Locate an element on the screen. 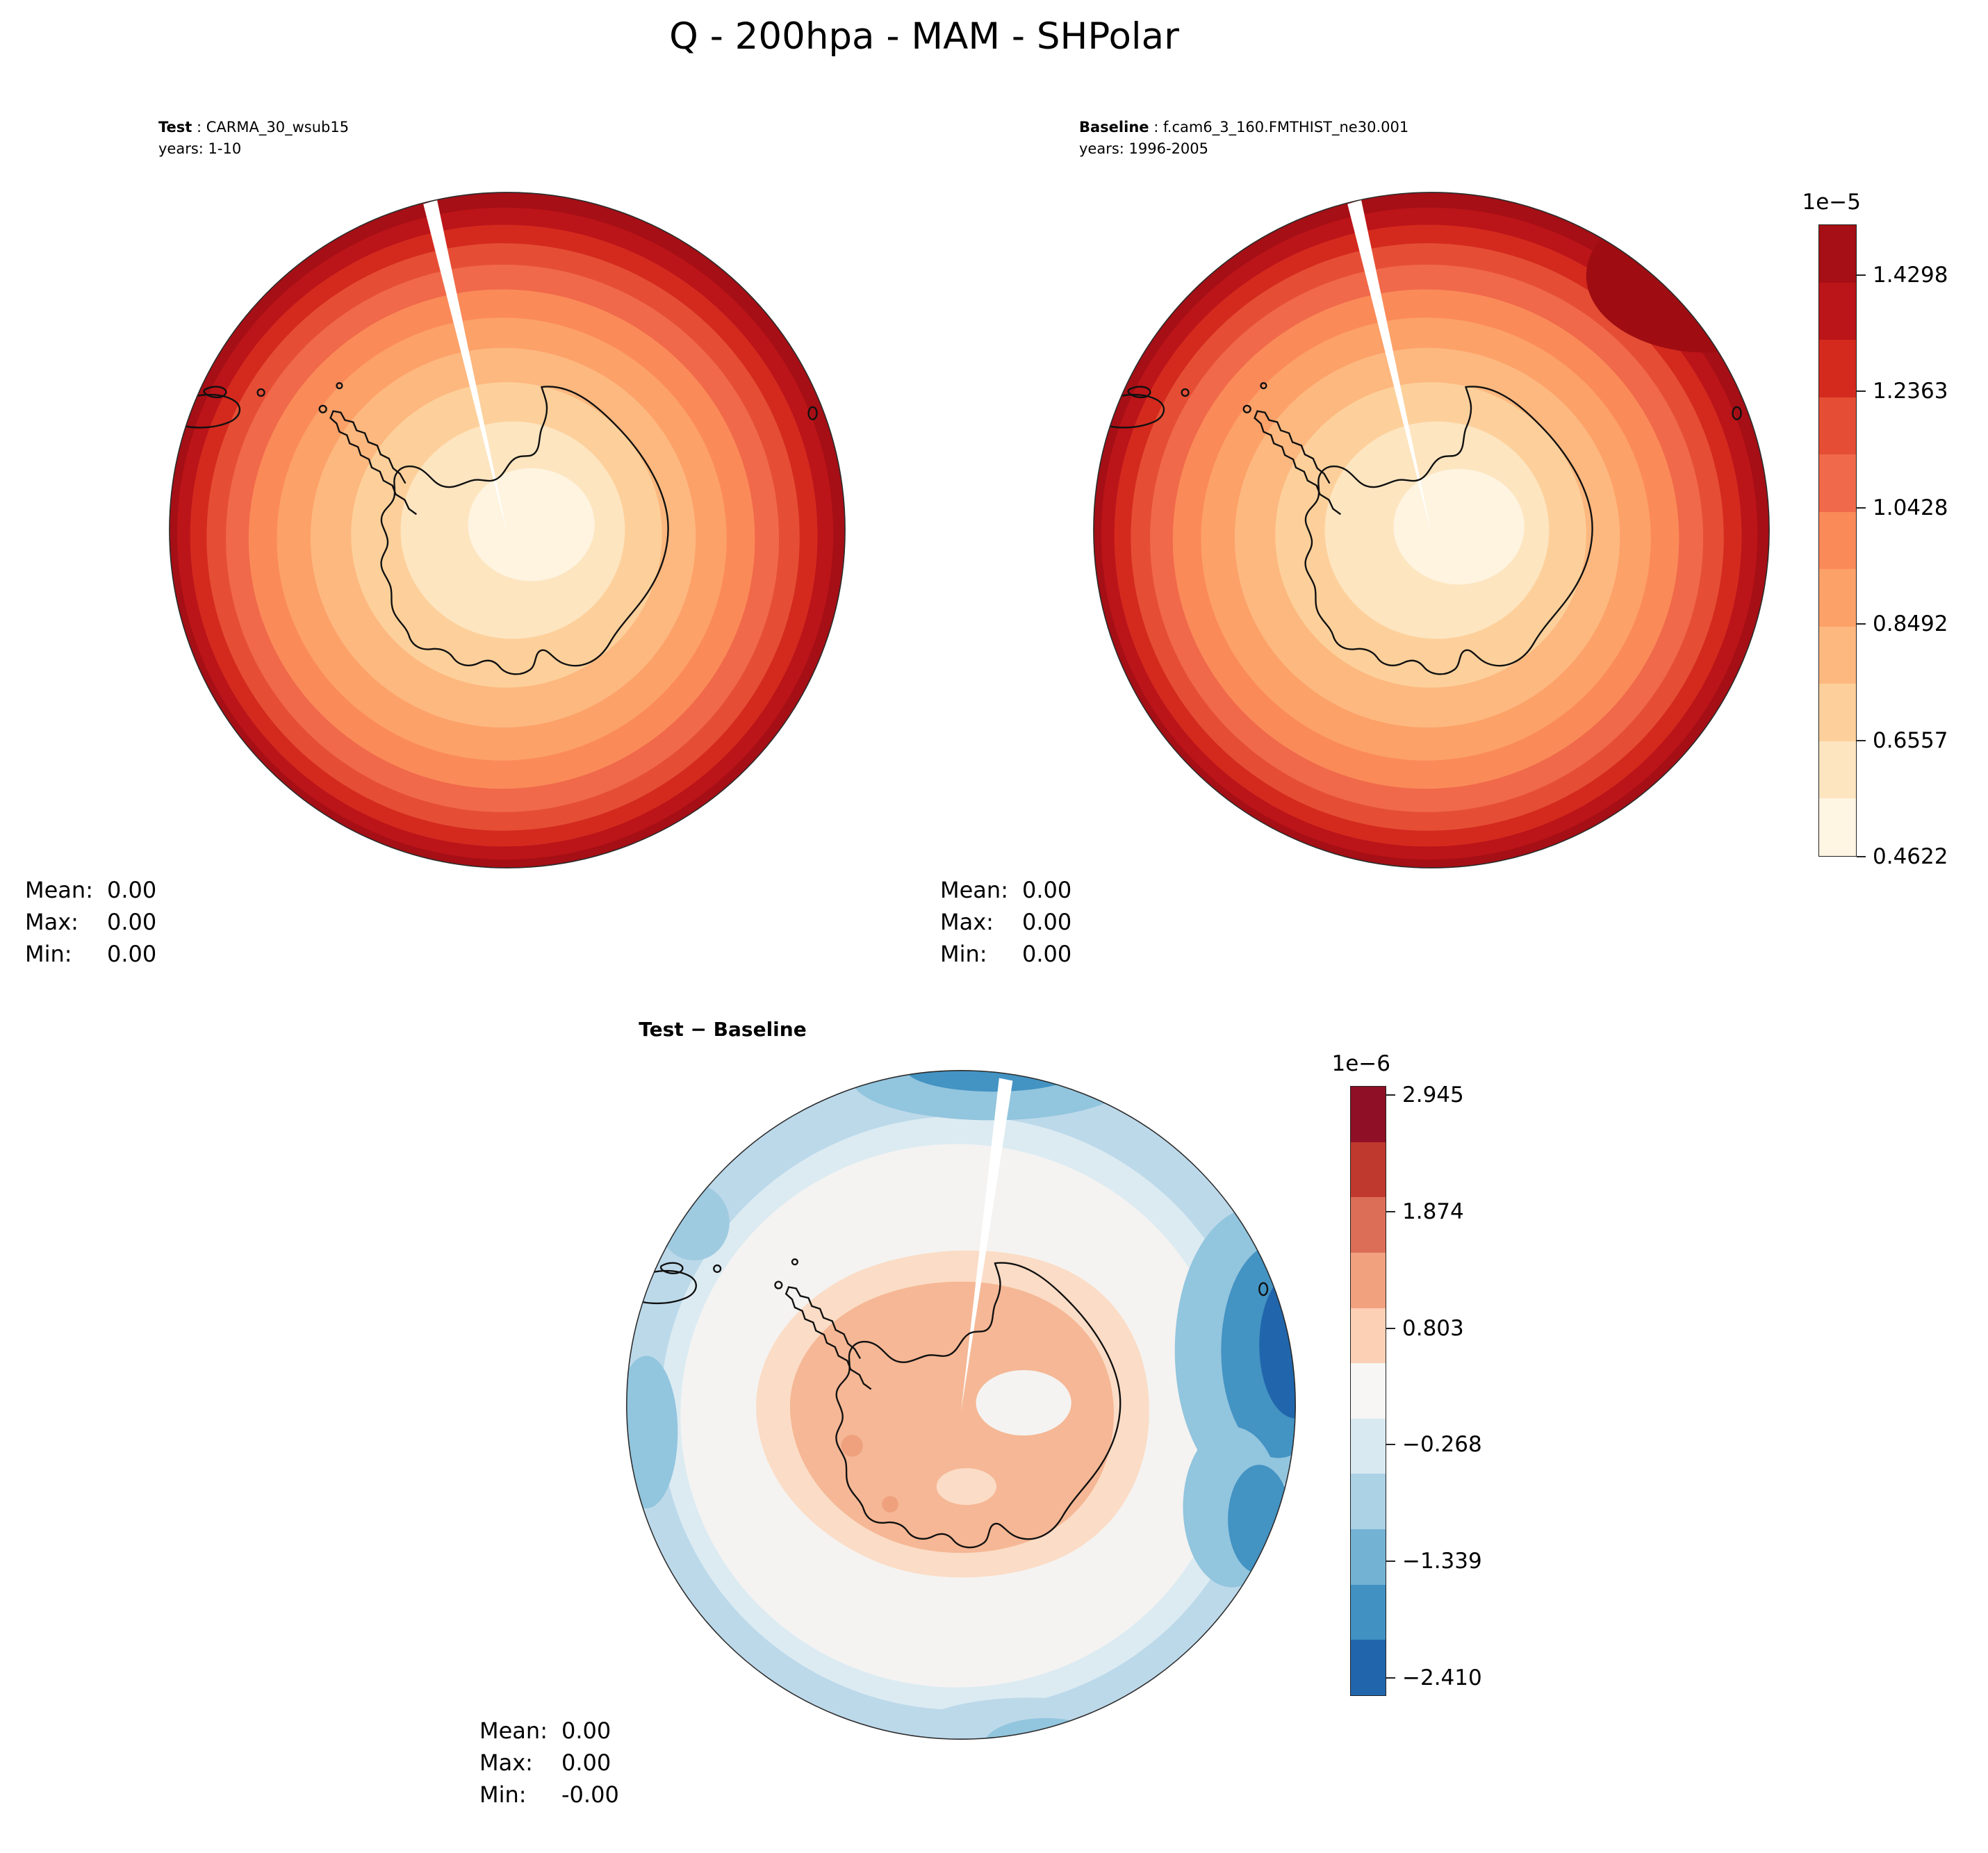  baseline-label-bold: Baseline is located at coordinates (1114, 127).